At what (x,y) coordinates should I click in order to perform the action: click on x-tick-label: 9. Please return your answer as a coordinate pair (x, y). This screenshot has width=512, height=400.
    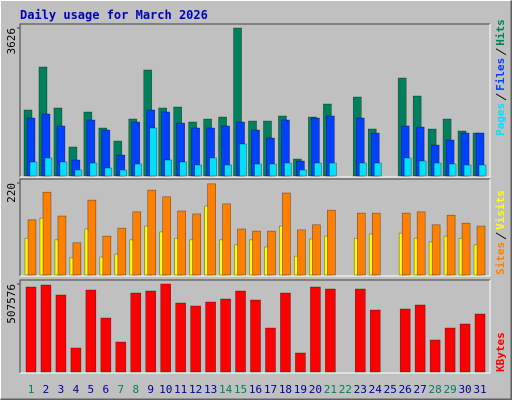
    Looking at the image, I should click on (150, 389).